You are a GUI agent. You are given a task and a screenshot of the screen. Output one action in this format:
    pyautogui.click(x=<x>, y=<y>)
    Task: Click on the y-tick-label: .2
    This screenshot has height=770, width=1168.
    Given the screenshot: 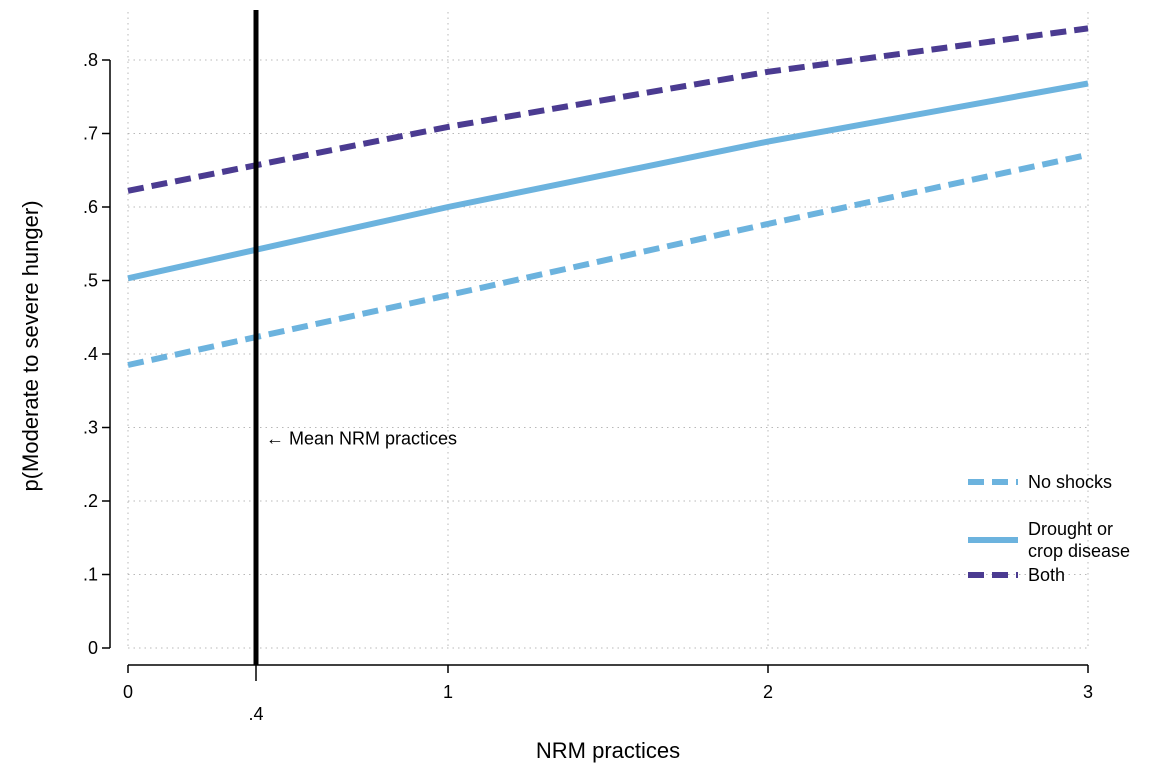 What is the action you would take?
    pyautogui.click(x=90, y=501)
    